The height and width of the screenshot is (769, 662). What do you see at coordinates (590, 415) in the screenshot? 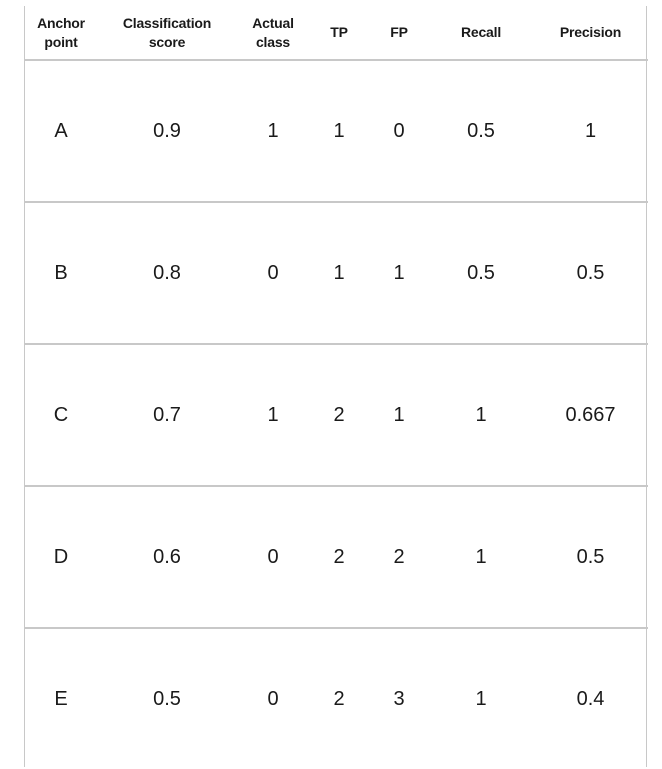
I see `cell-precision: 0.667` at bounding box center [590, 415].